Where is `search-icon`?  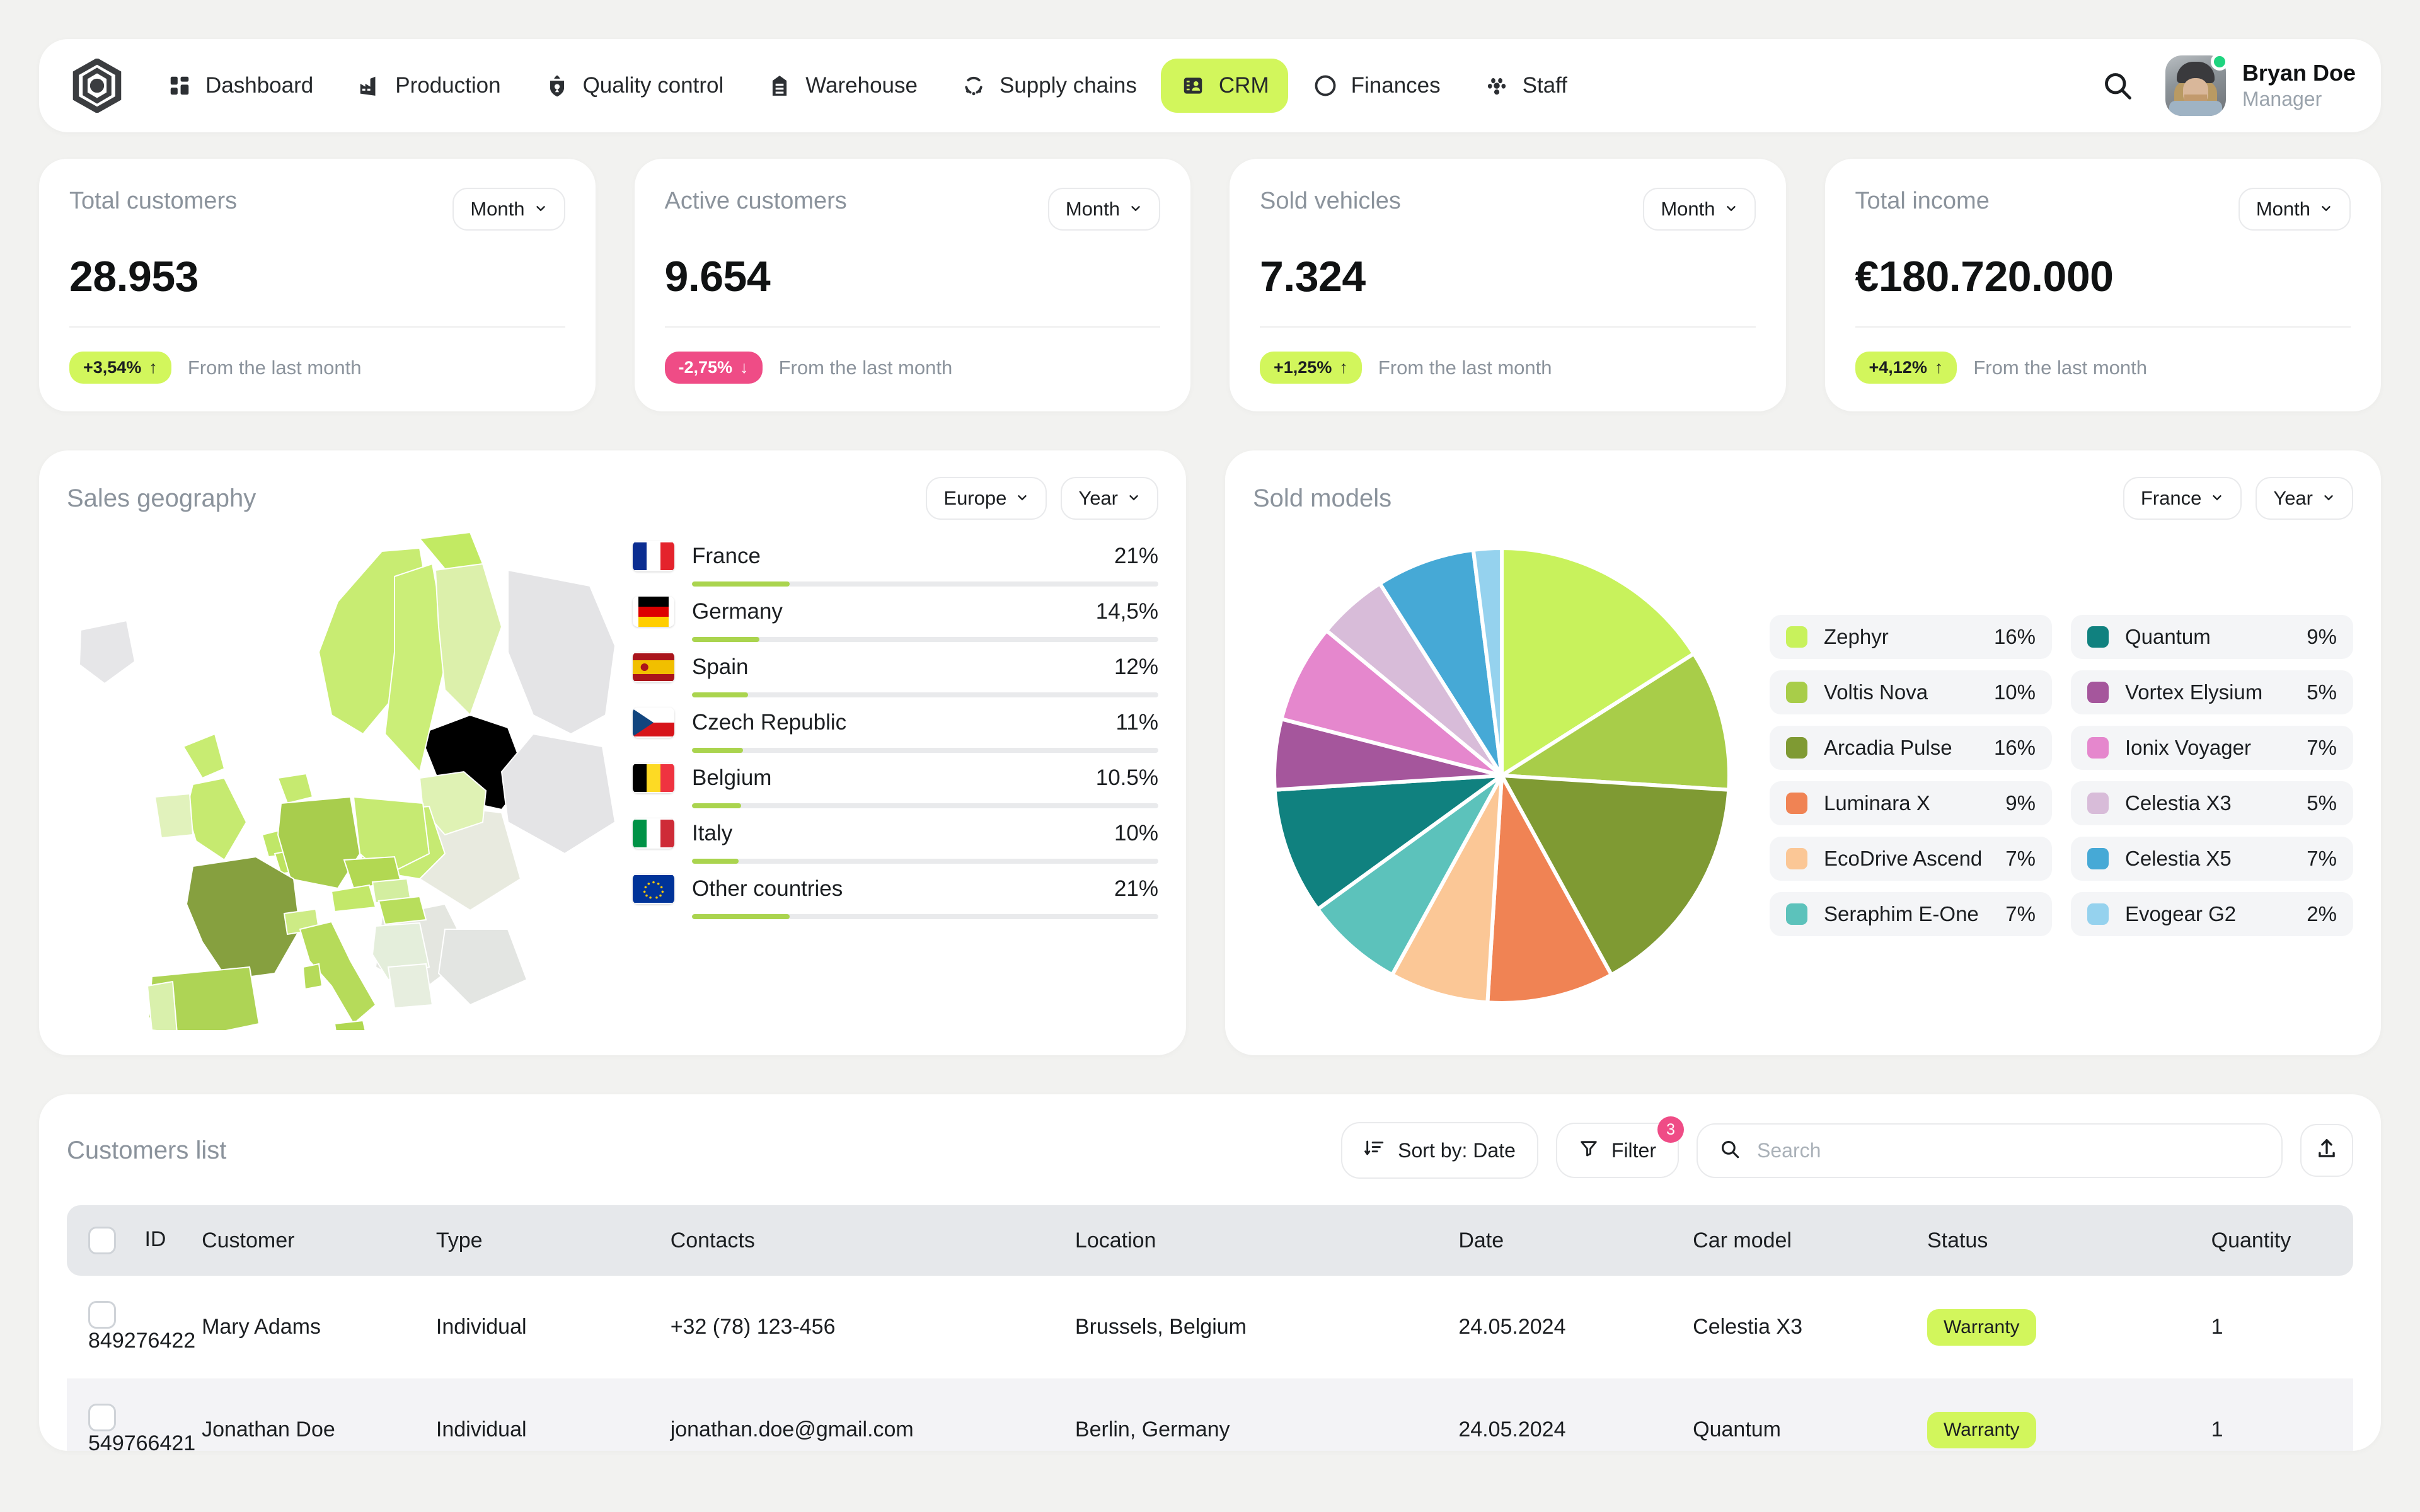
search-icon is located at coordinates (2117, 86).